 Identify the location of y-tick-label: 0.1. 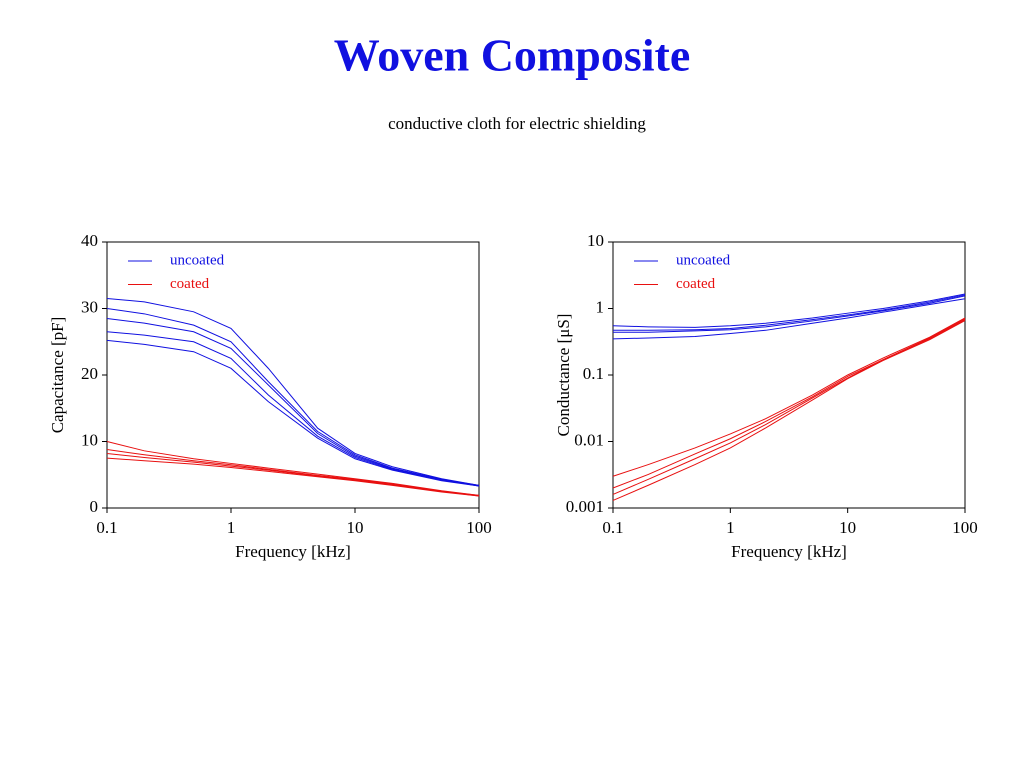
(593, 373).